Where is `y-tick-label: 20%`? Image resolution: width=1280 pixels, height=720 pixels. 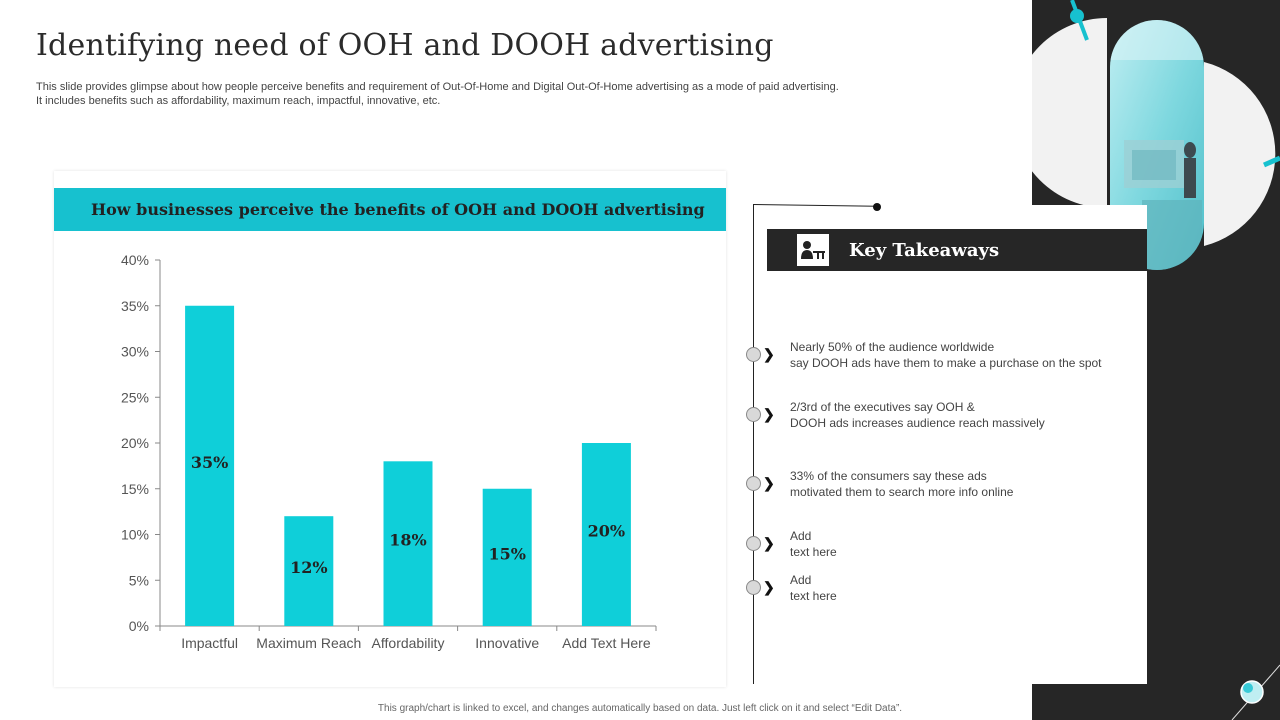 y-tick-label: 20% is located at coordinates (135, 443).